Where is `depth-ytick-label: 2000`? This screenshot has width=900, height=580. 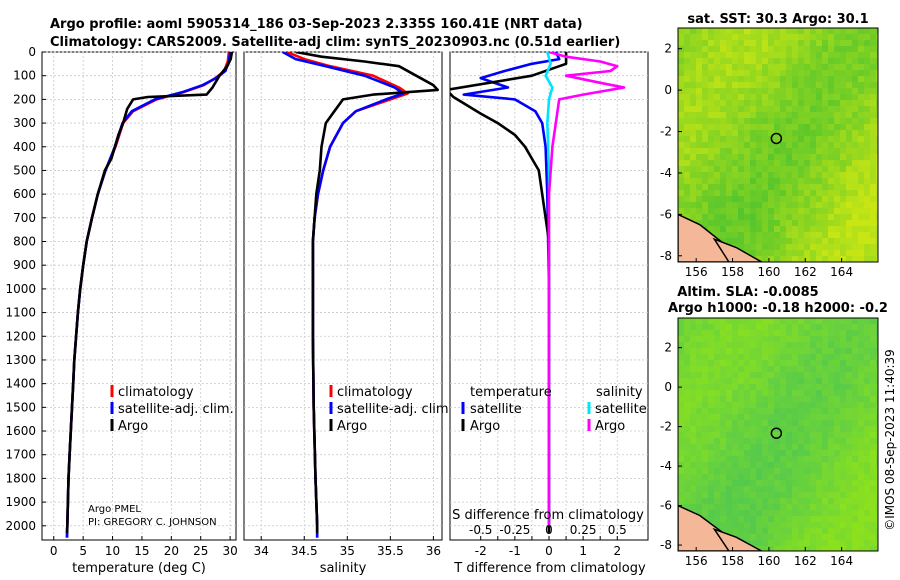 depth-ytick-label: 2000 is located at coordinates (20, 526).